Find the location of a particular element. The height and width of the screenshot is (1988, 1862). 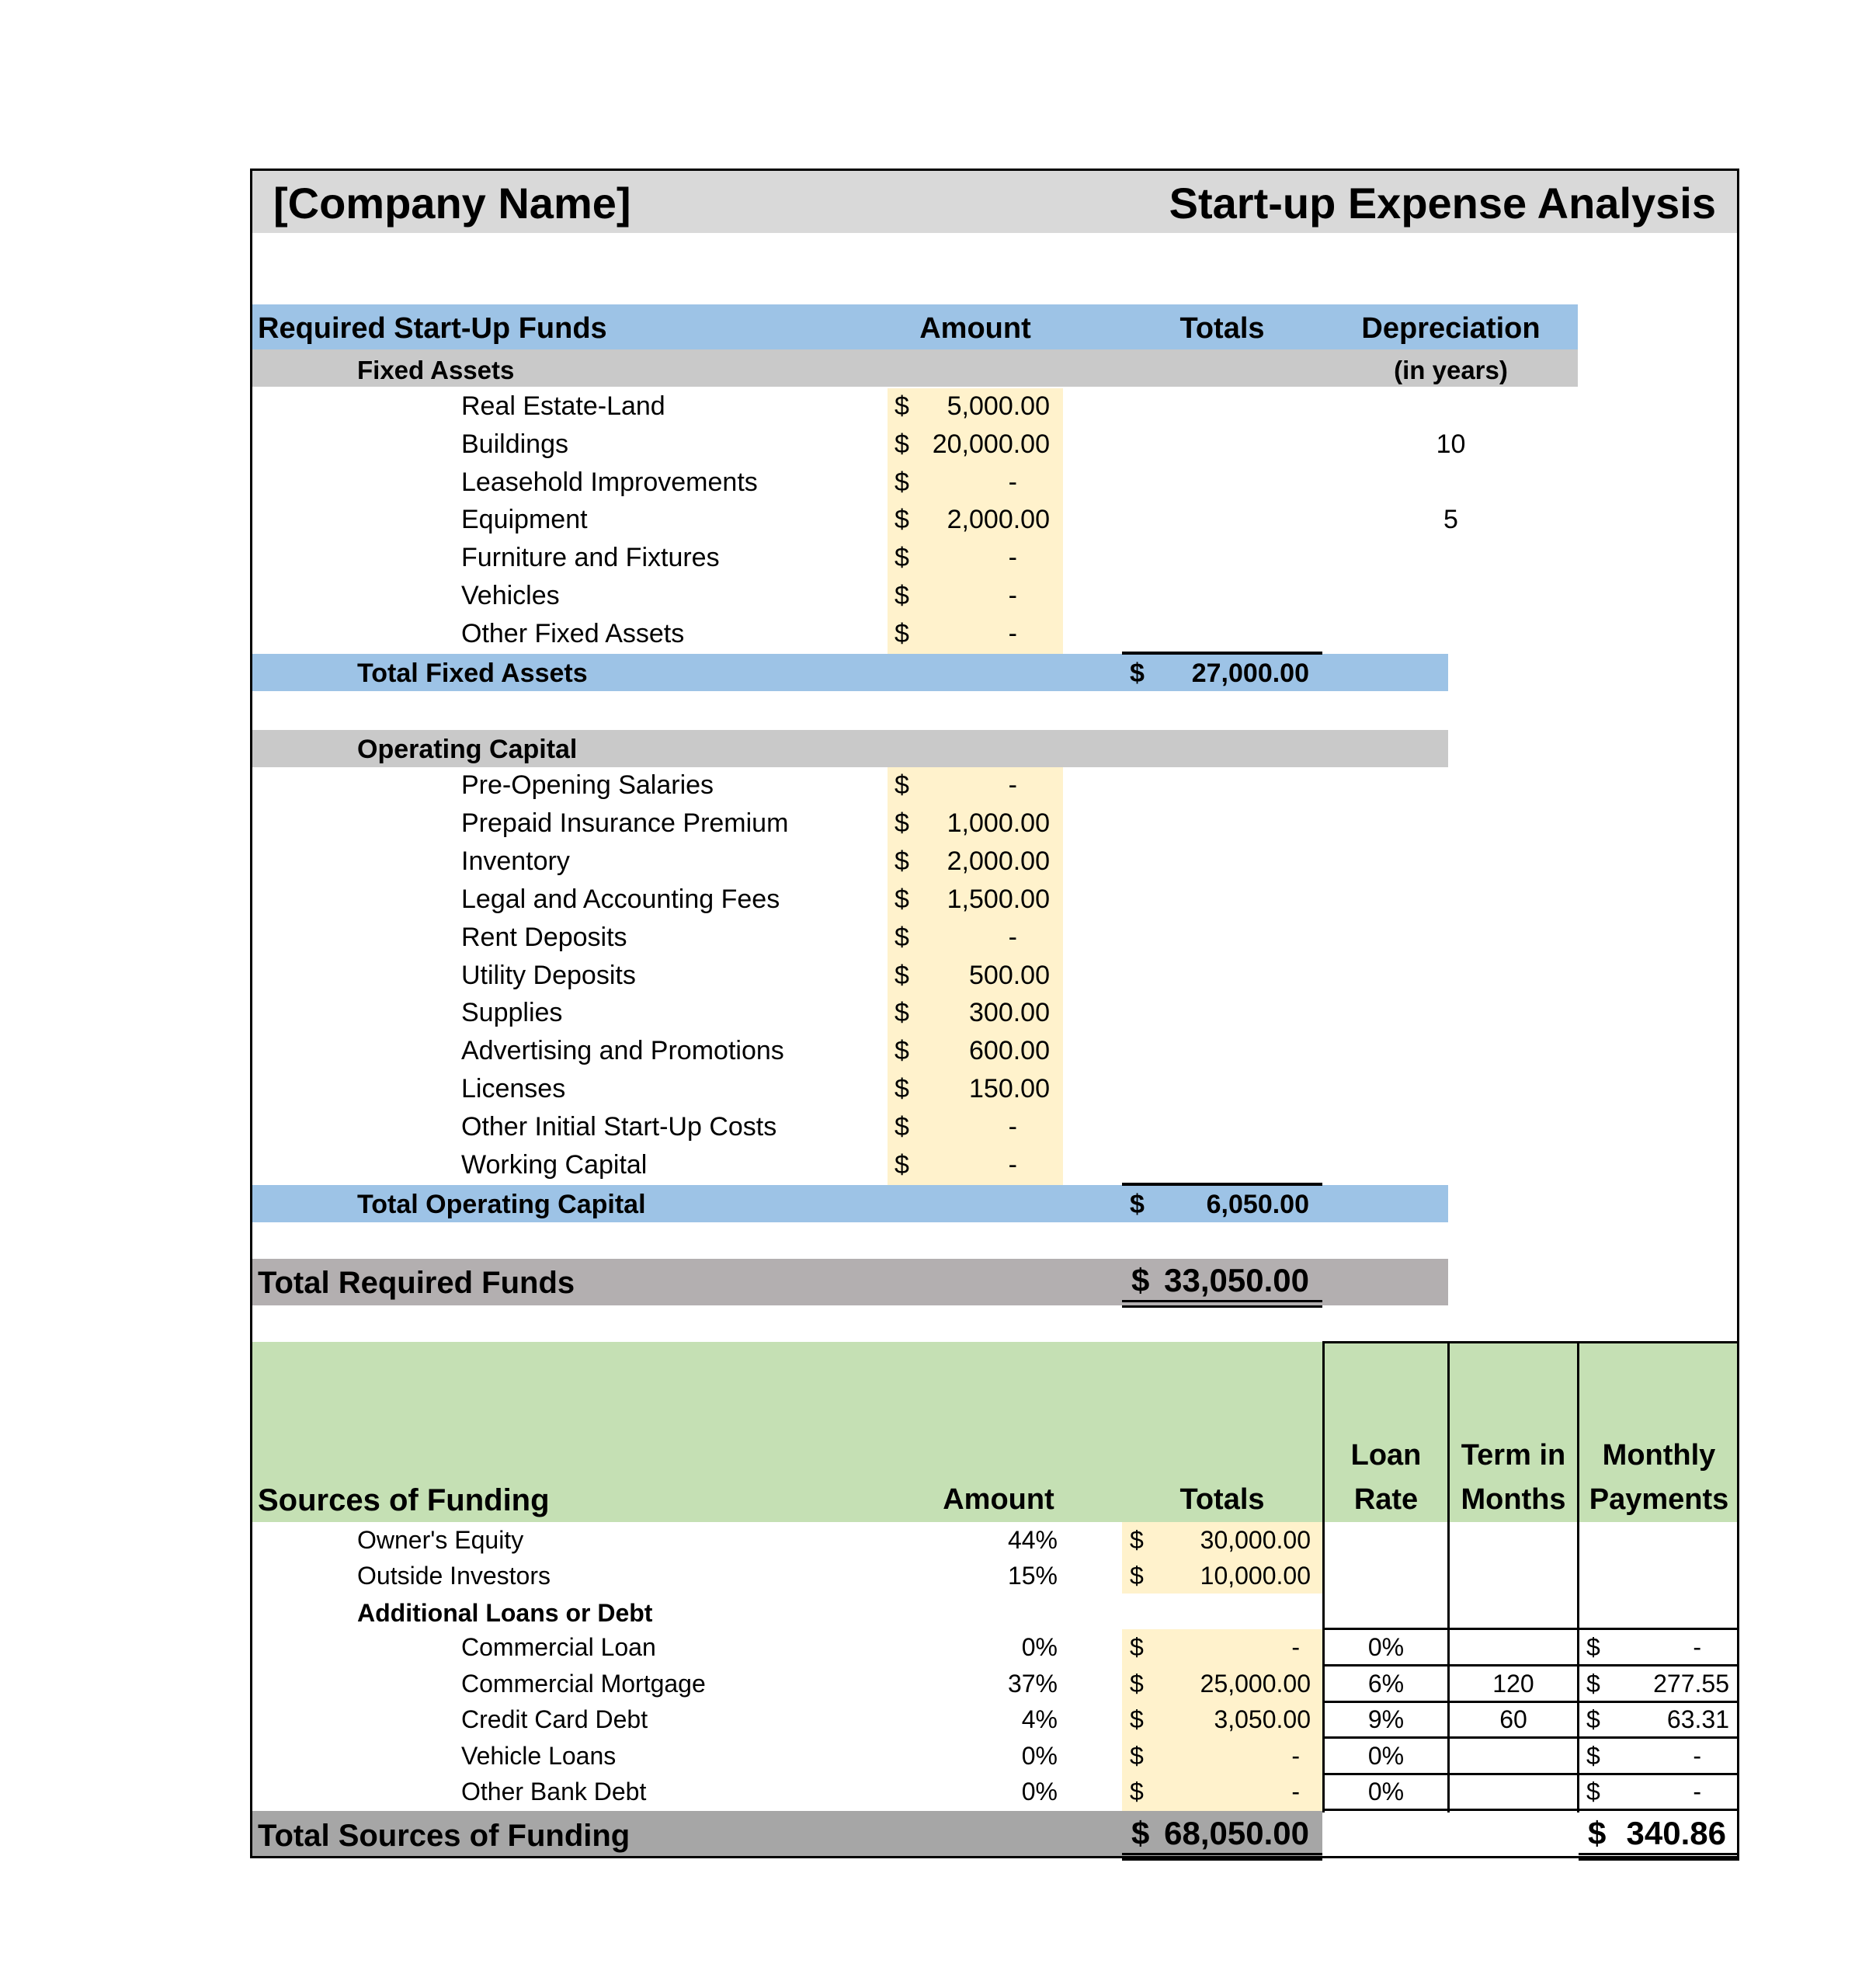

total-fixed-assets-label: Total Fixed Assets is located at coordinates (472, 673).